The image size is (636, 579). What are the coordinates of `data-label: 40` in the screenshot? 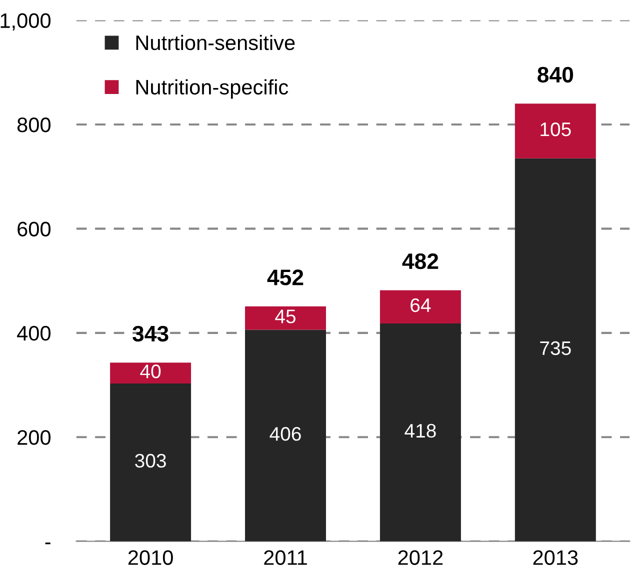 It's located at (150, 371).